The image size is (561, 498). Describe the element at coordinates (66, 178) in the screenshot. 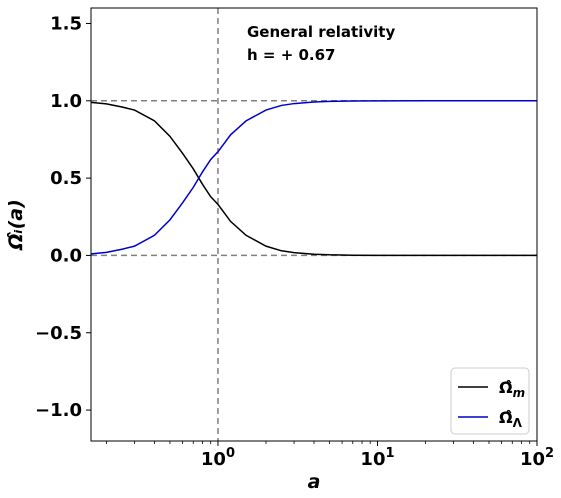

I see `y-tick-label: 0.5` at that location.